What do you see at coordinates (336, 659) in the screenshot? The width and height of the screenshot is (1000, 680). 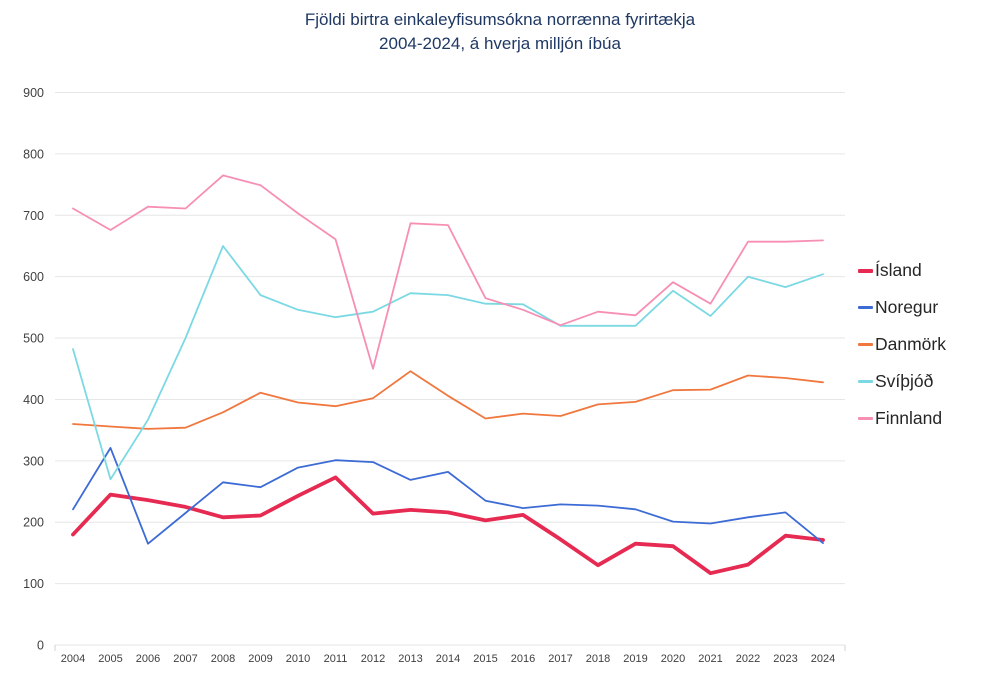 I see `x-axis-label-2011: 2011` at bounding box center [336, 659].